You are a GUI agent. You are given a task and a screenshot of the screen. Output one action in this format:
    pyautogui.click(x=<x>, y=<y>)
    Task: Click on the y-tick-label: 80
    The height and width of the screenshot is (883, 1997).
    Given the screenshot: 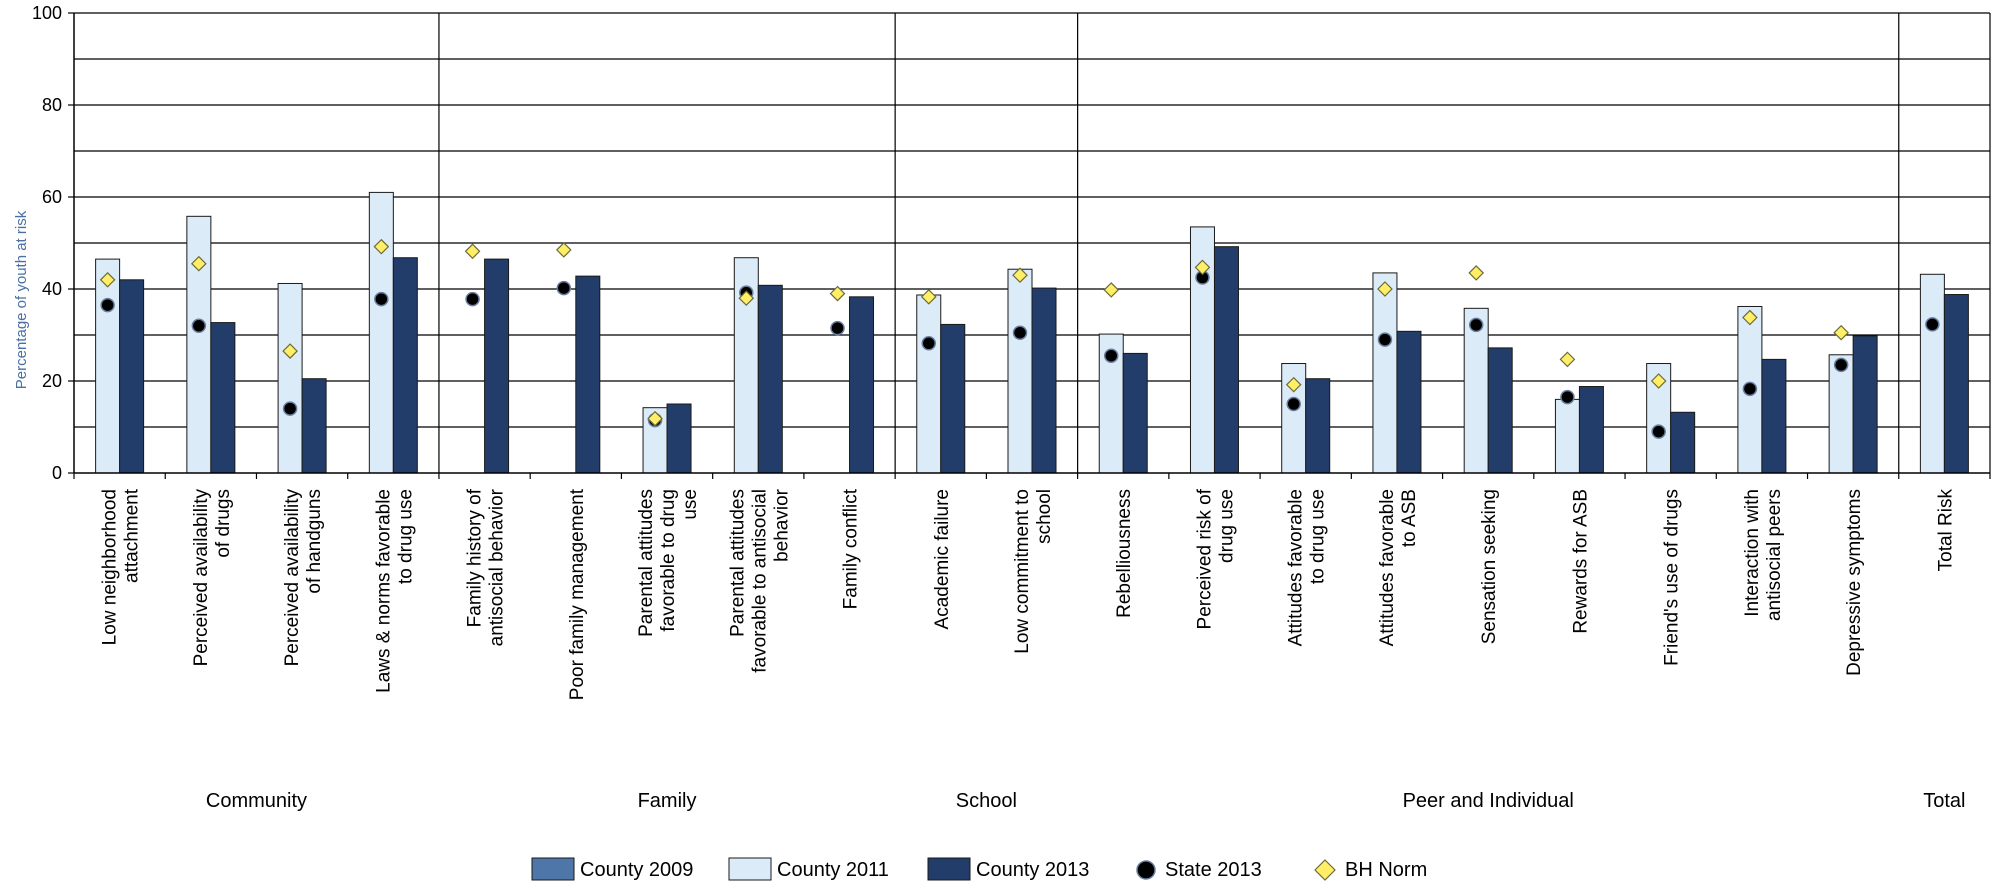 What is the action you would take?
    pyautogui.click(x=52, y=105)
    